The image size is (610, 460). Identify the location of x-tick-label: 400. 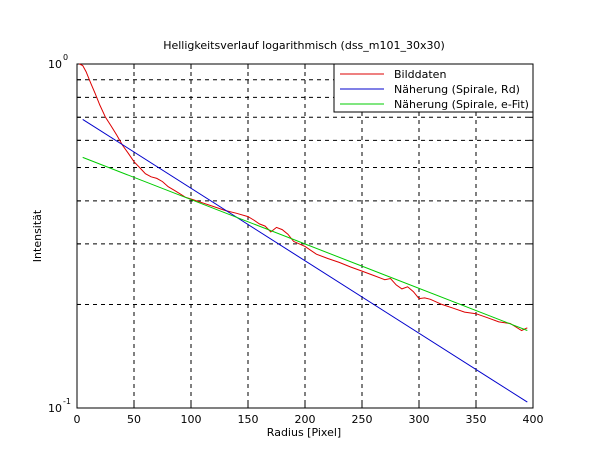
(533, 419).